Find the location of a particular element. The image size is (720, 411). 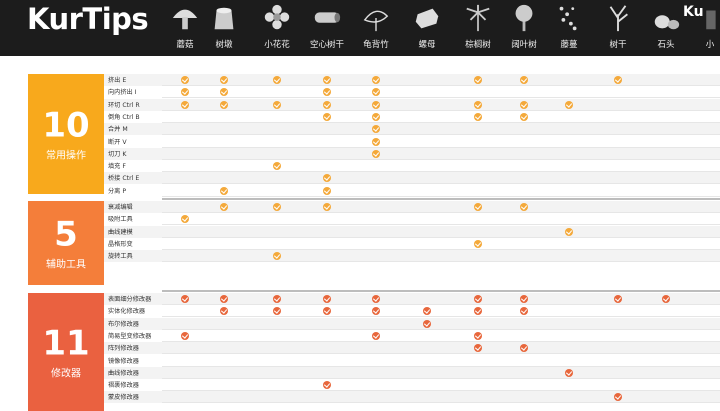

section-name: 辅助工具 is located at coordinates (66, 265).